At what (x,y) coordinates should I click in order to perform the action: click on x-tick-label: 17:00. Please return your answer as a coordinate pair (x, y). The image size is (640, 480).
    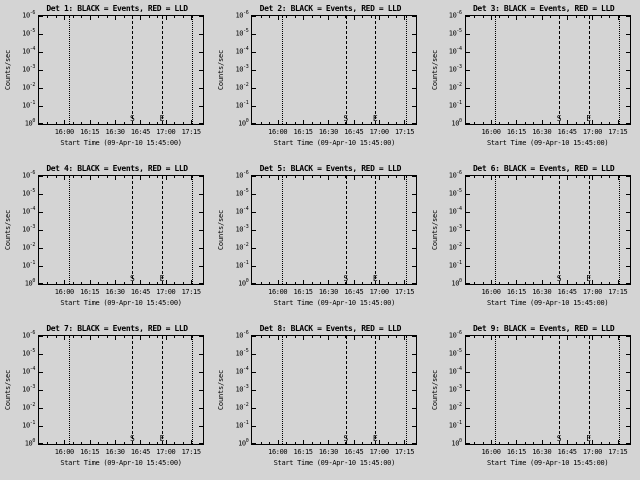
    Looking at the image, I should click on (166, 452).